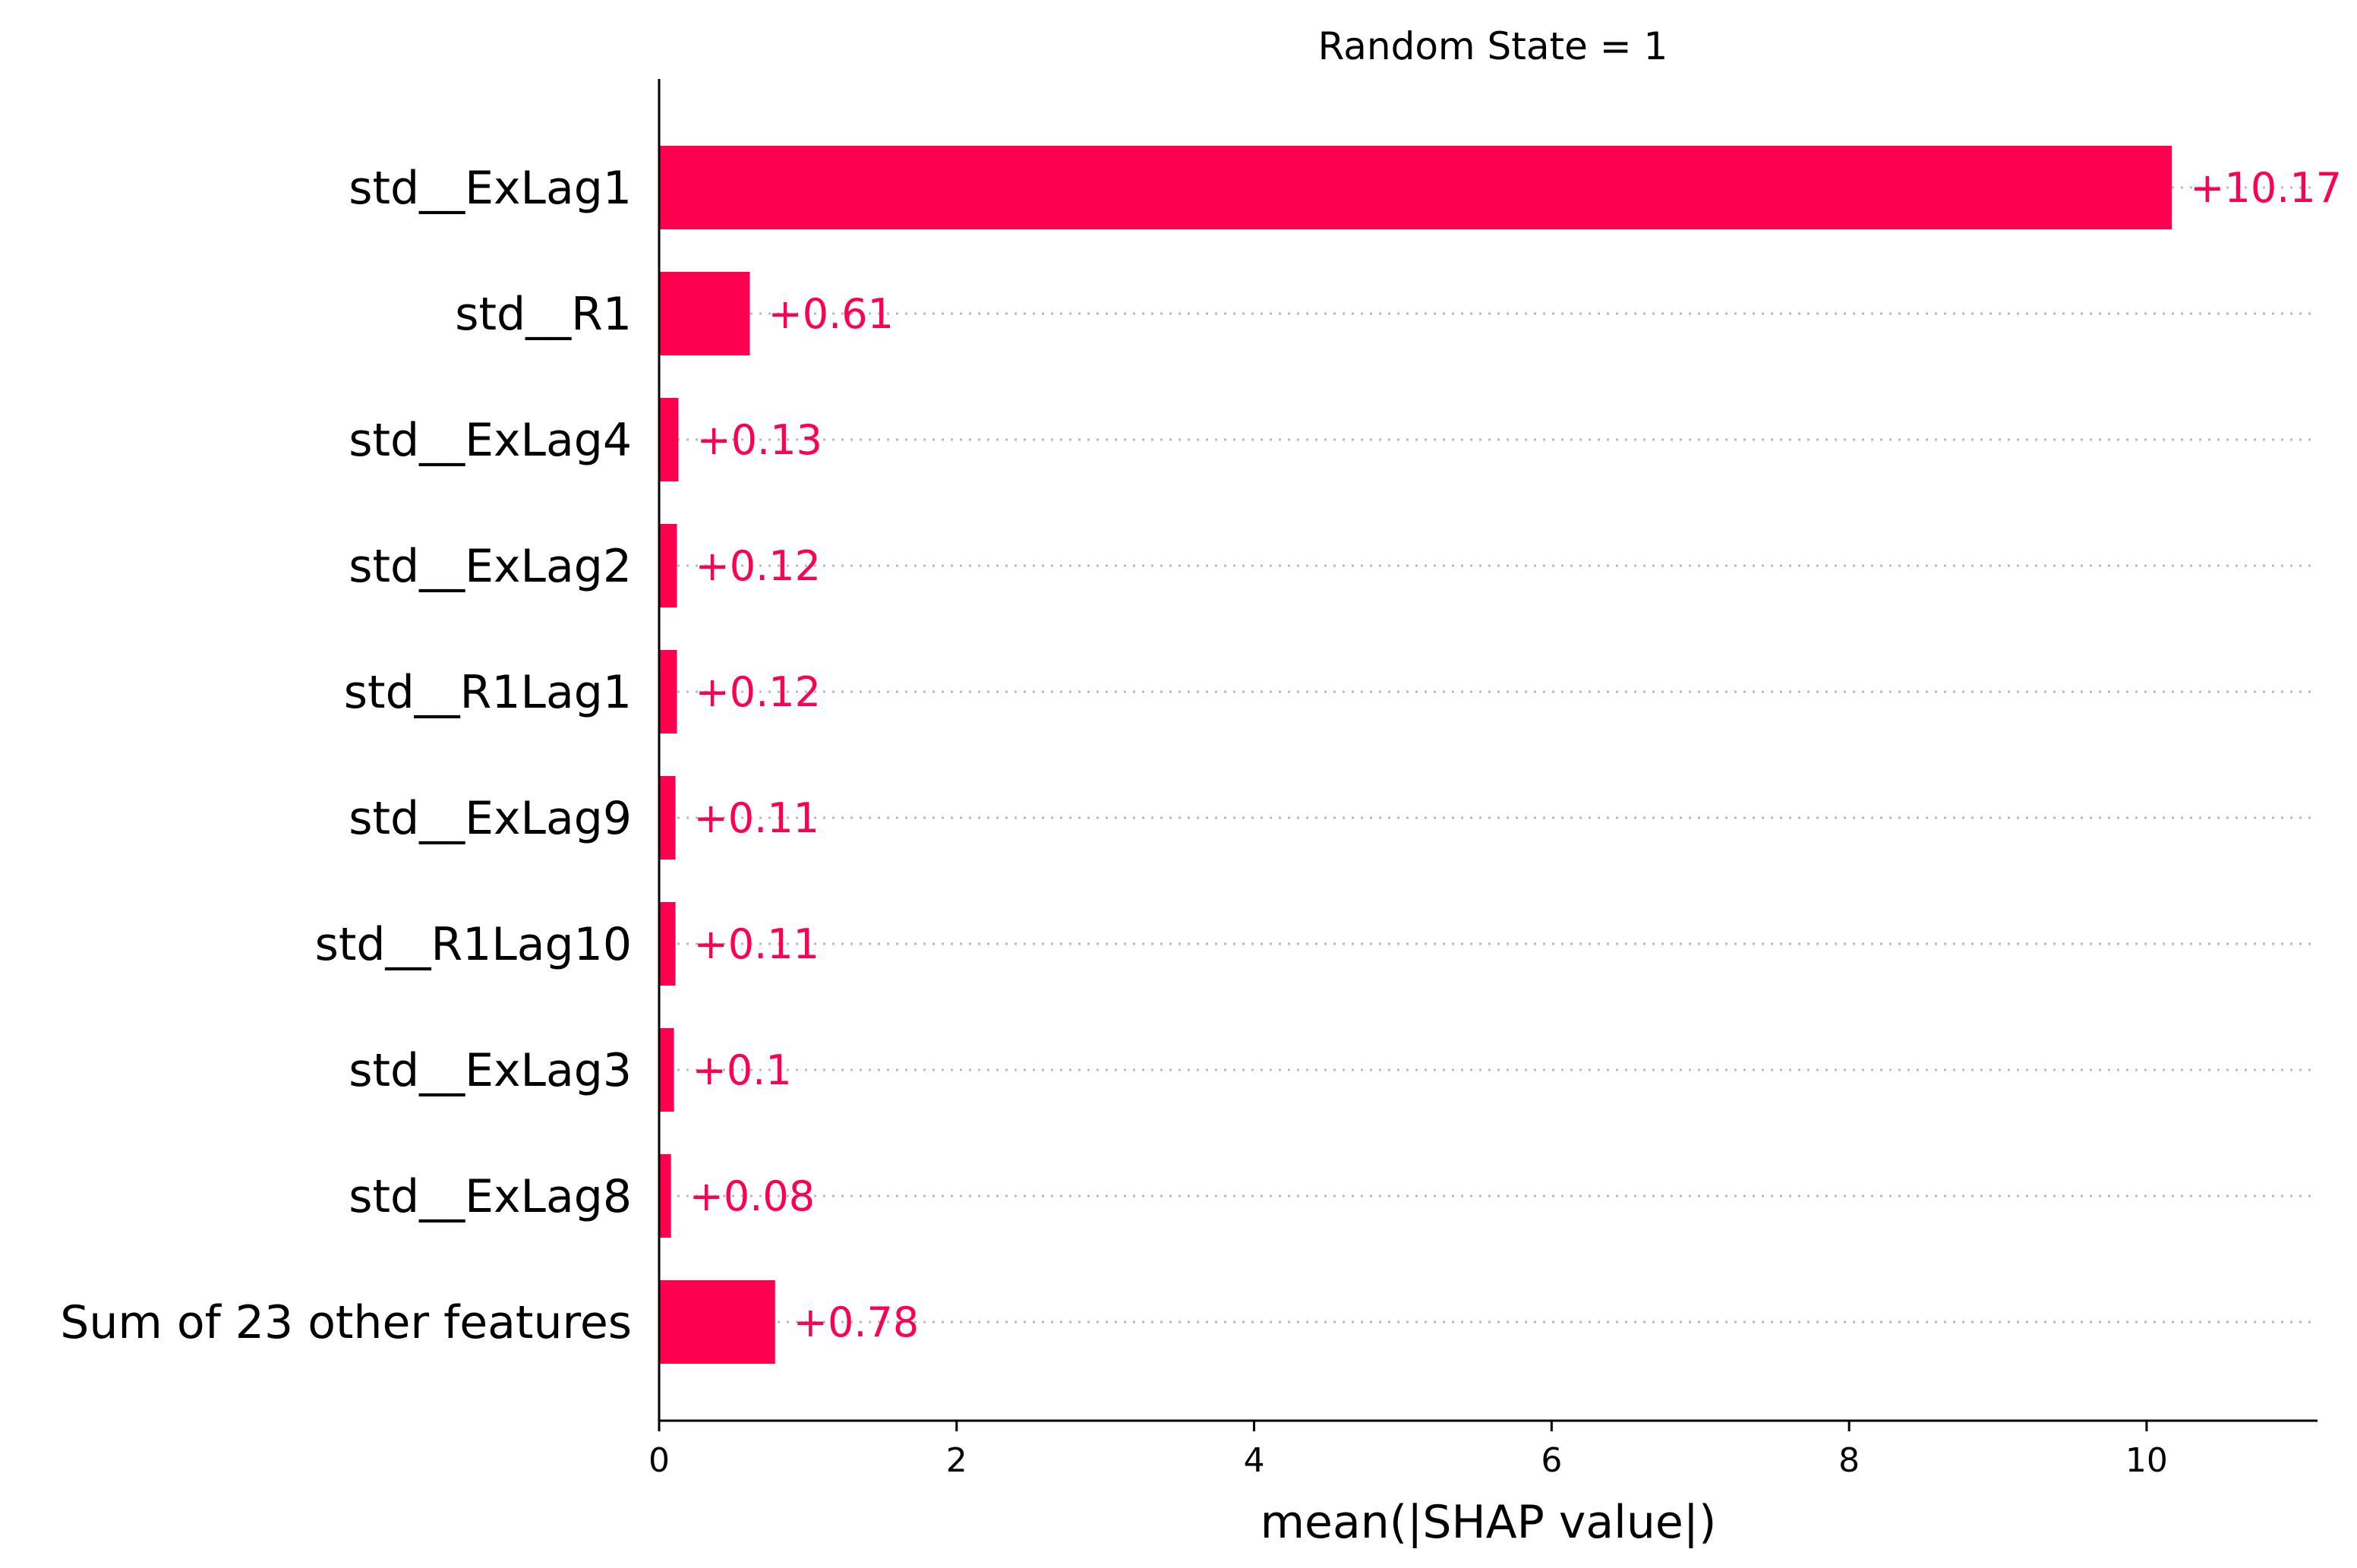 The height and width of the screenshot is (1568, 2357). I want to click on y-tick-label: std__ExLag4, so click(490, 441).